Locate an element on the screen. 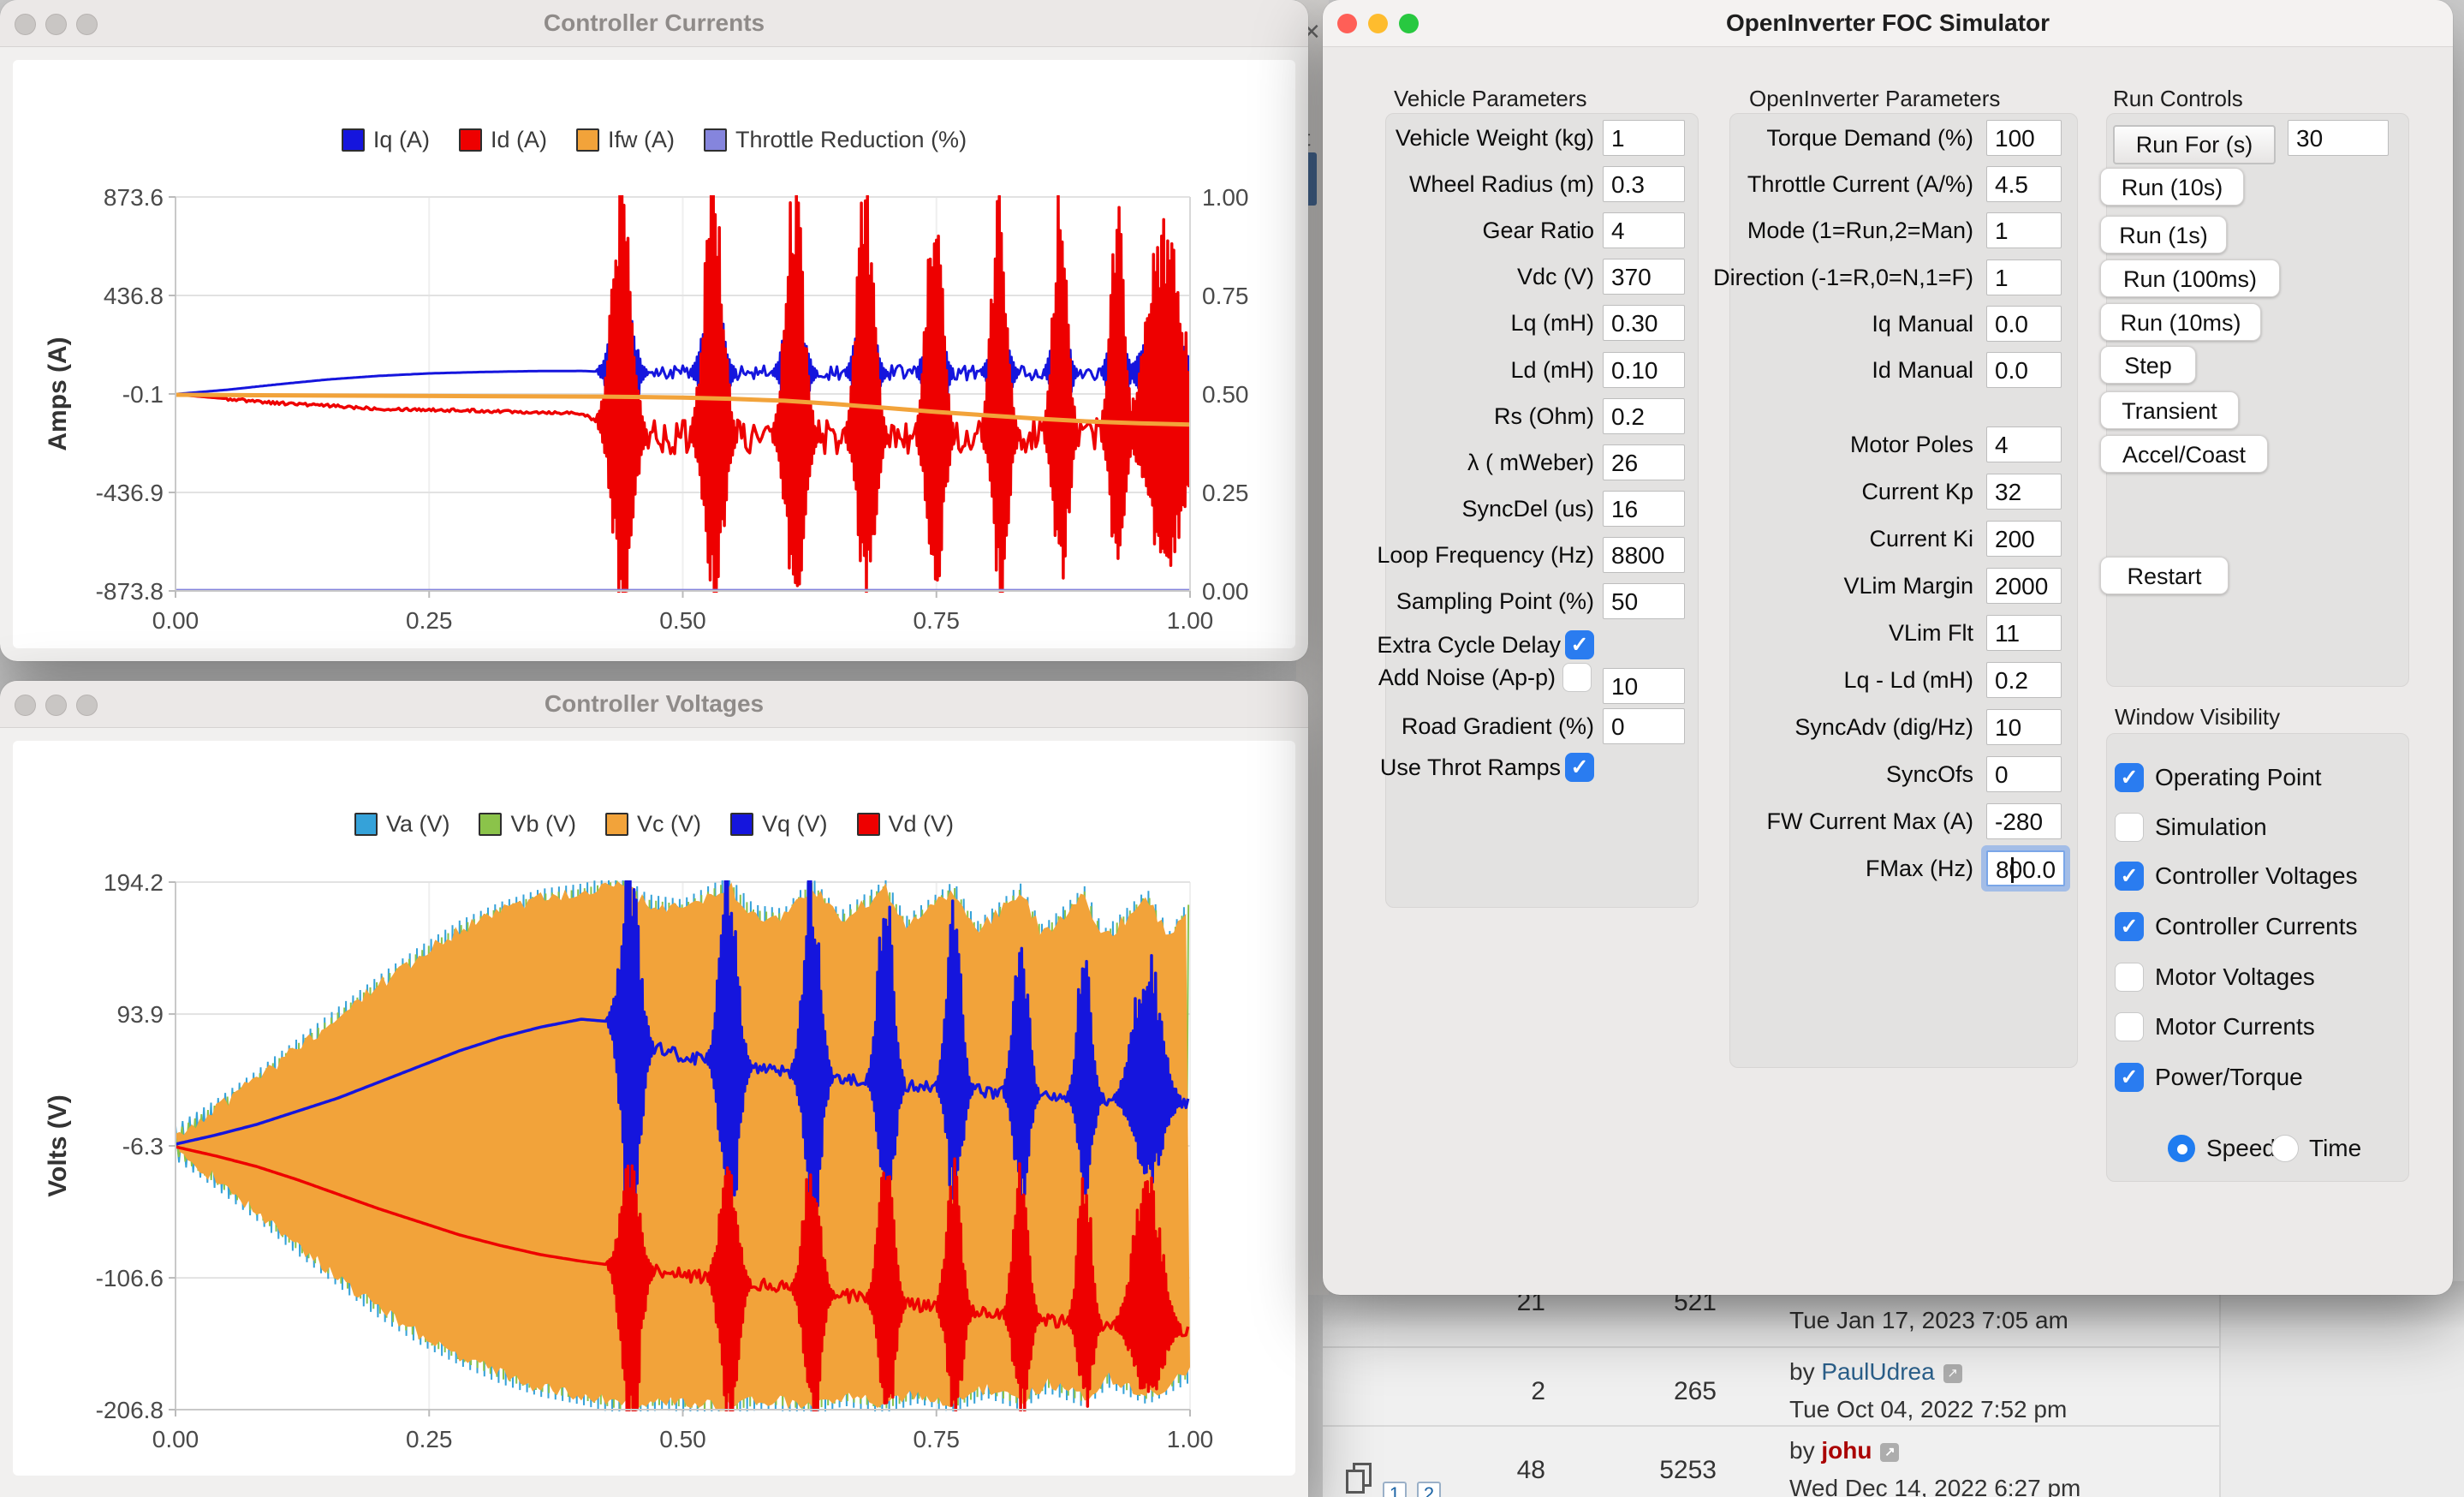 Image resolution: width=2464 pixels, height=1497 pixels. svg-text: -6.3 is located at coordinates (143, 1146).